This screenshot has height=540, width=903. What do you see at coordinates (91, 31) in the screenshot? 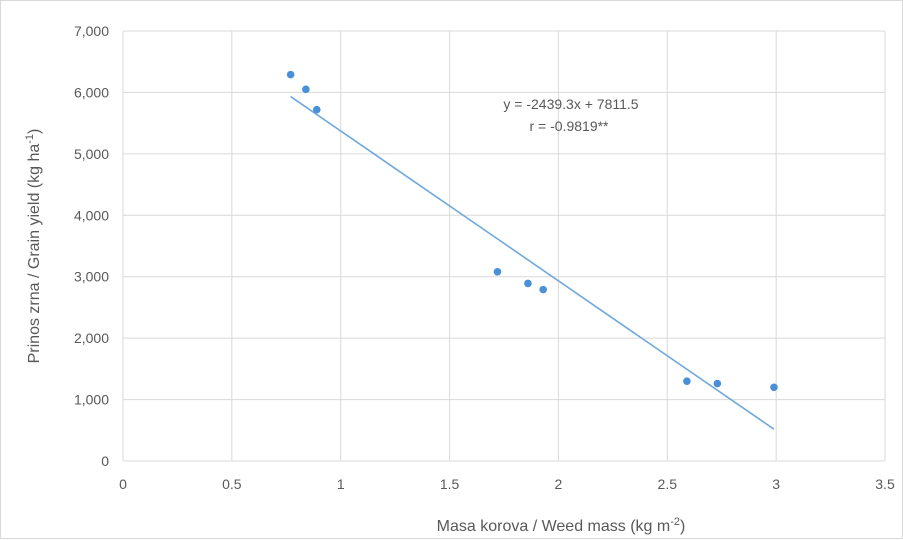
I see `y-tick-label: 7,000` at bounding box center [91, 31].